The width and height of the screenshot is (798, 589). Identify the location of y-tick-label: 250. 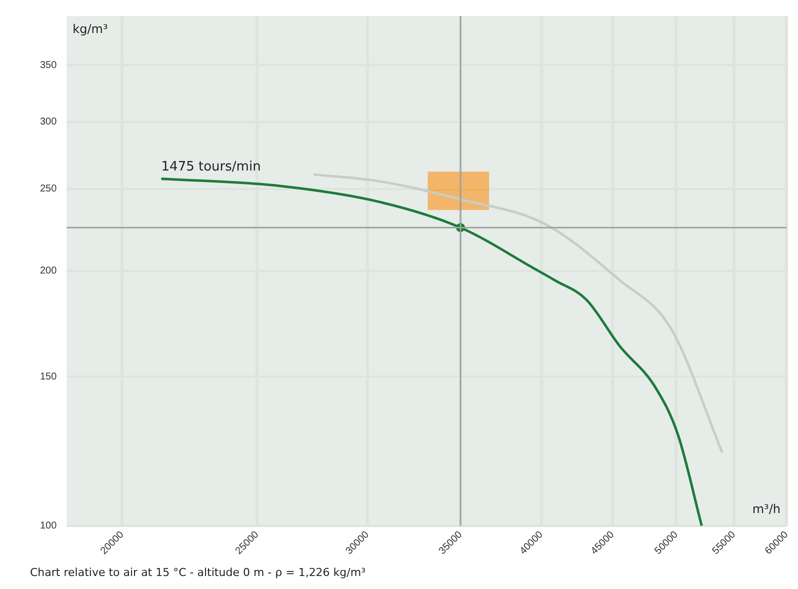
(49, 189).